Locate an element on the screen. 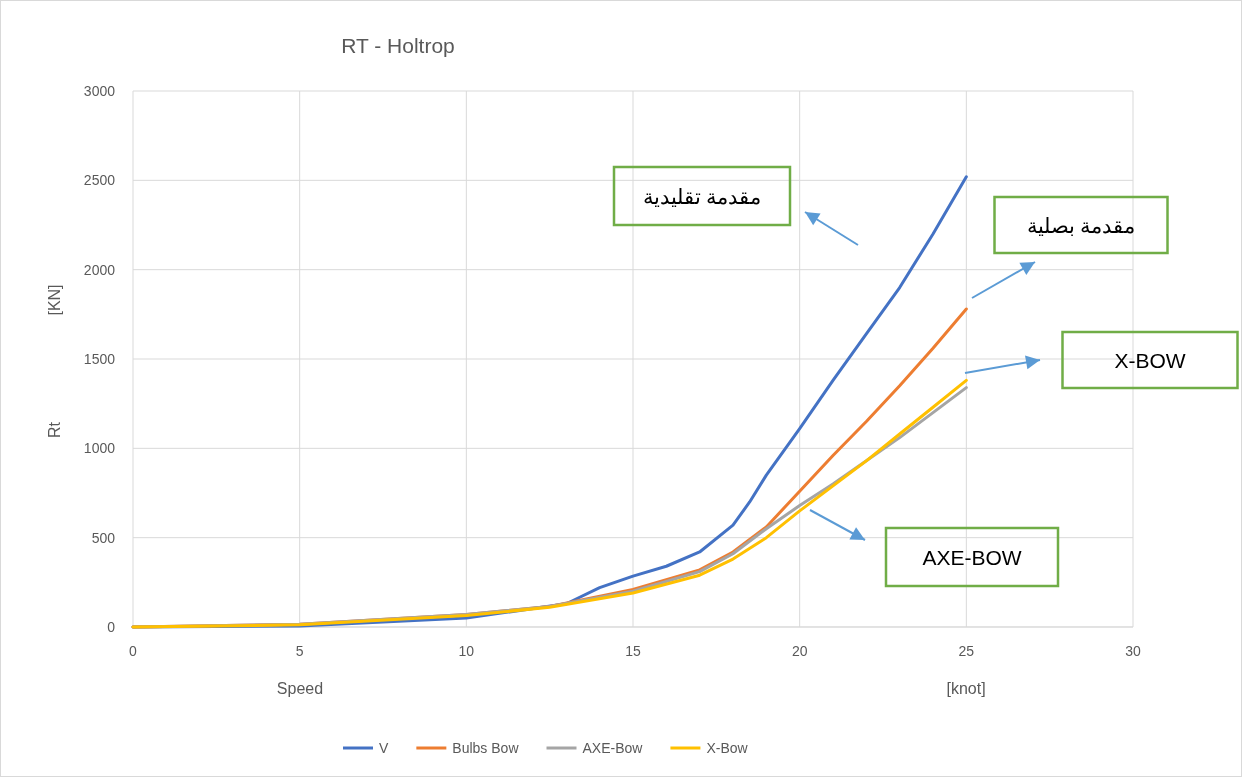 The width and height of the screenshot is (1243, 778). x-tick-label: 15 is located at coordinates (633, 651).